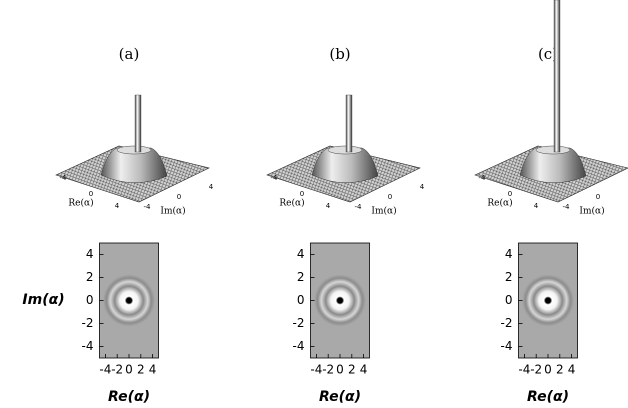  I want to click on panel-title: (a), so click(129, 54).